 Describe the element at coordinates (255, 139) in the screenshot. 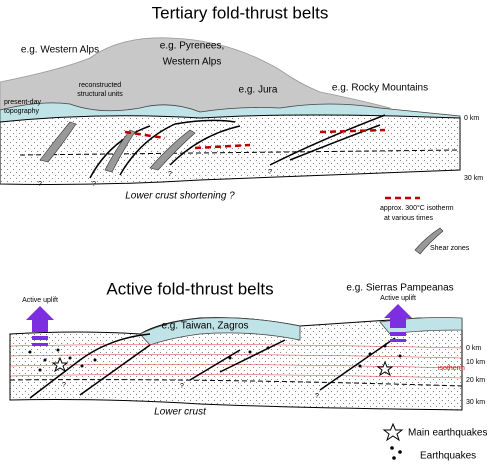

I see `isotherm-dashes` at that location.